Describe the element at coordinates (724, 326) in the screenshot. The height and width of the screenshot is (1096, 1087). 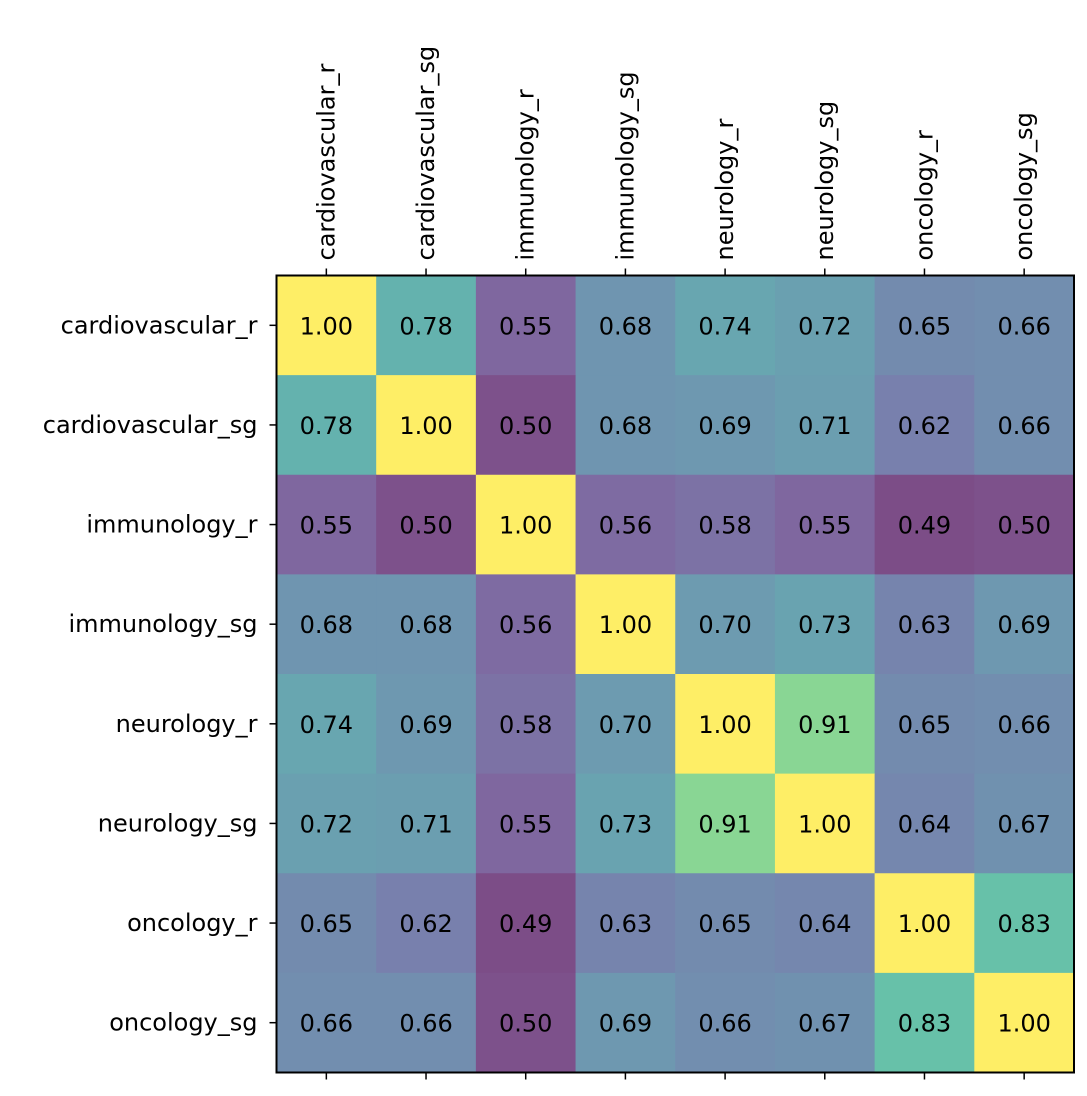
I see `cell-value-label: 0.74` at that location.